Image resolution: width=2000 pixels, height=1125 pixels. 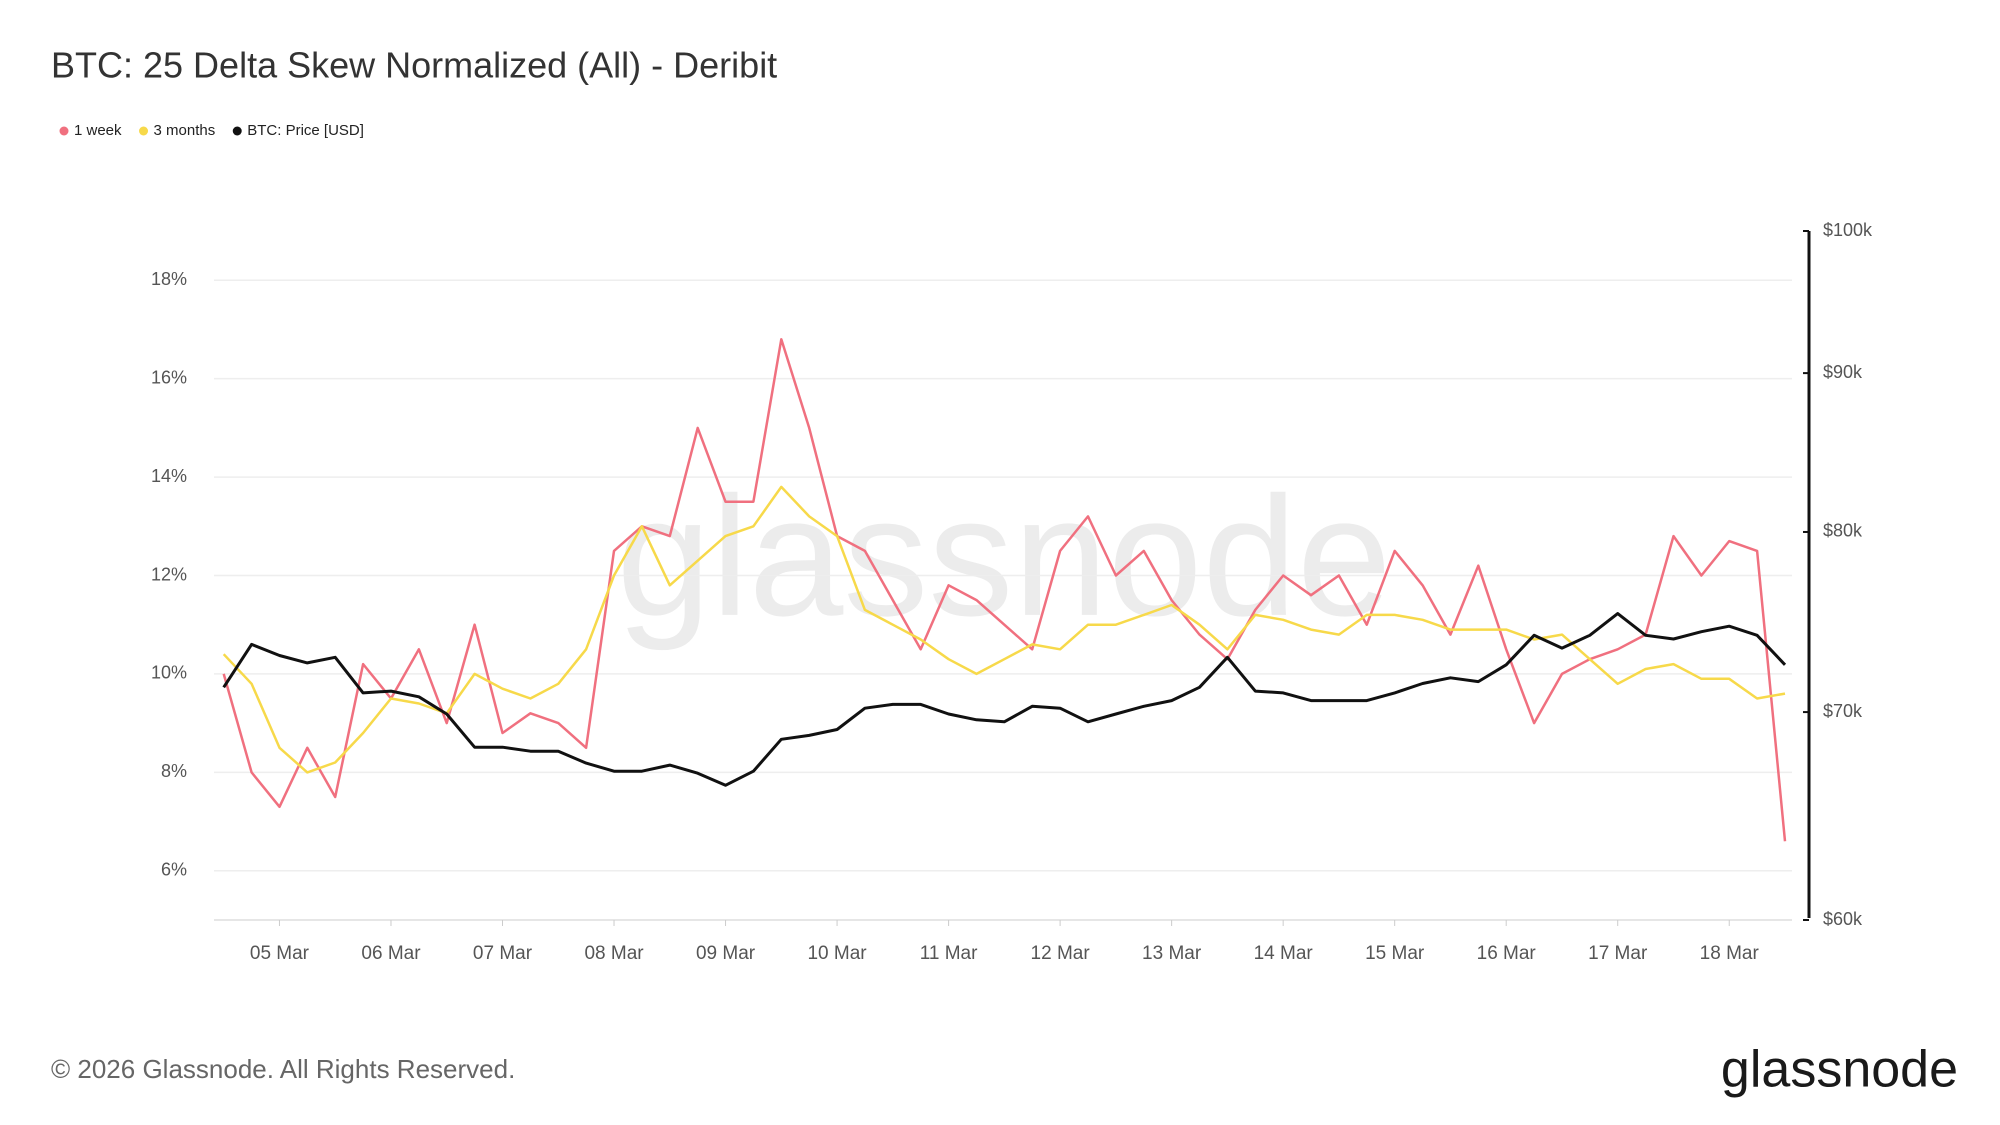 What do you see at coordinates (174, 771) in the screenshot?
I see `y-tick-label: 8%` at bounding box center [174, 771].